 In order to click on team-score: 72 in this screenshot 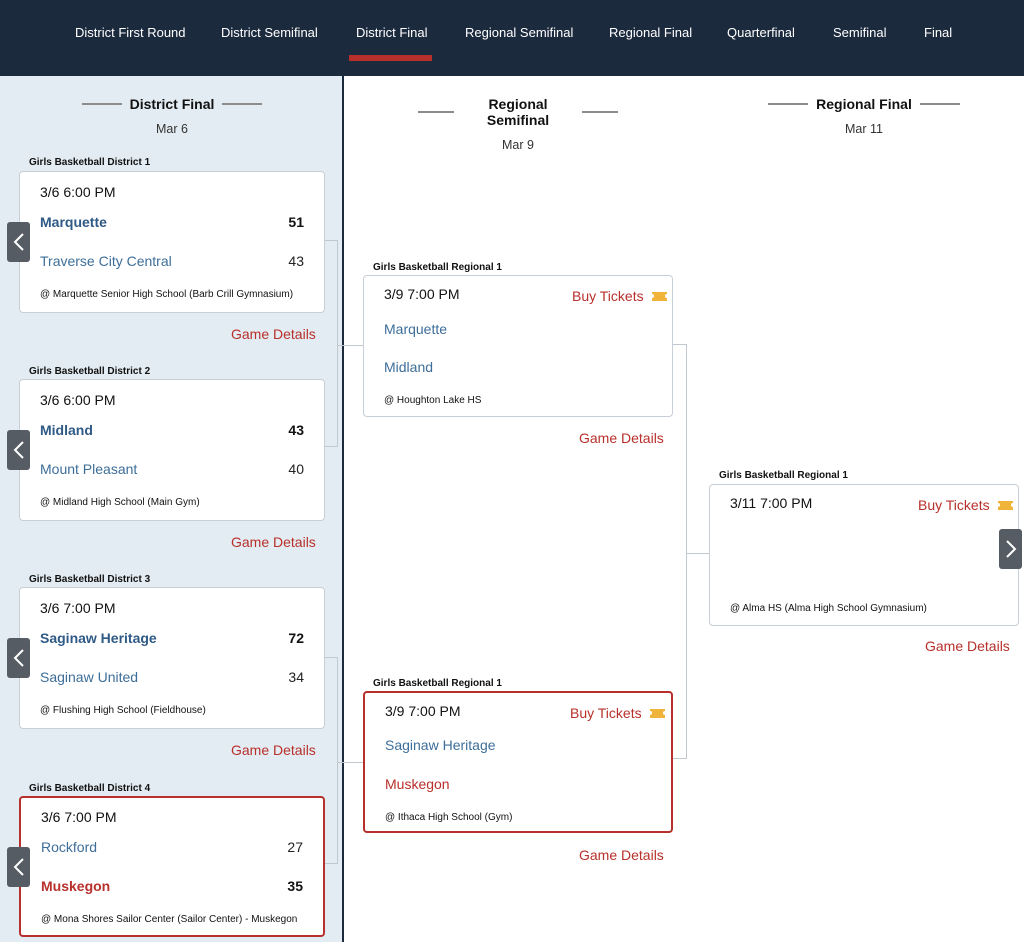, I will do `click(296, 638)`.